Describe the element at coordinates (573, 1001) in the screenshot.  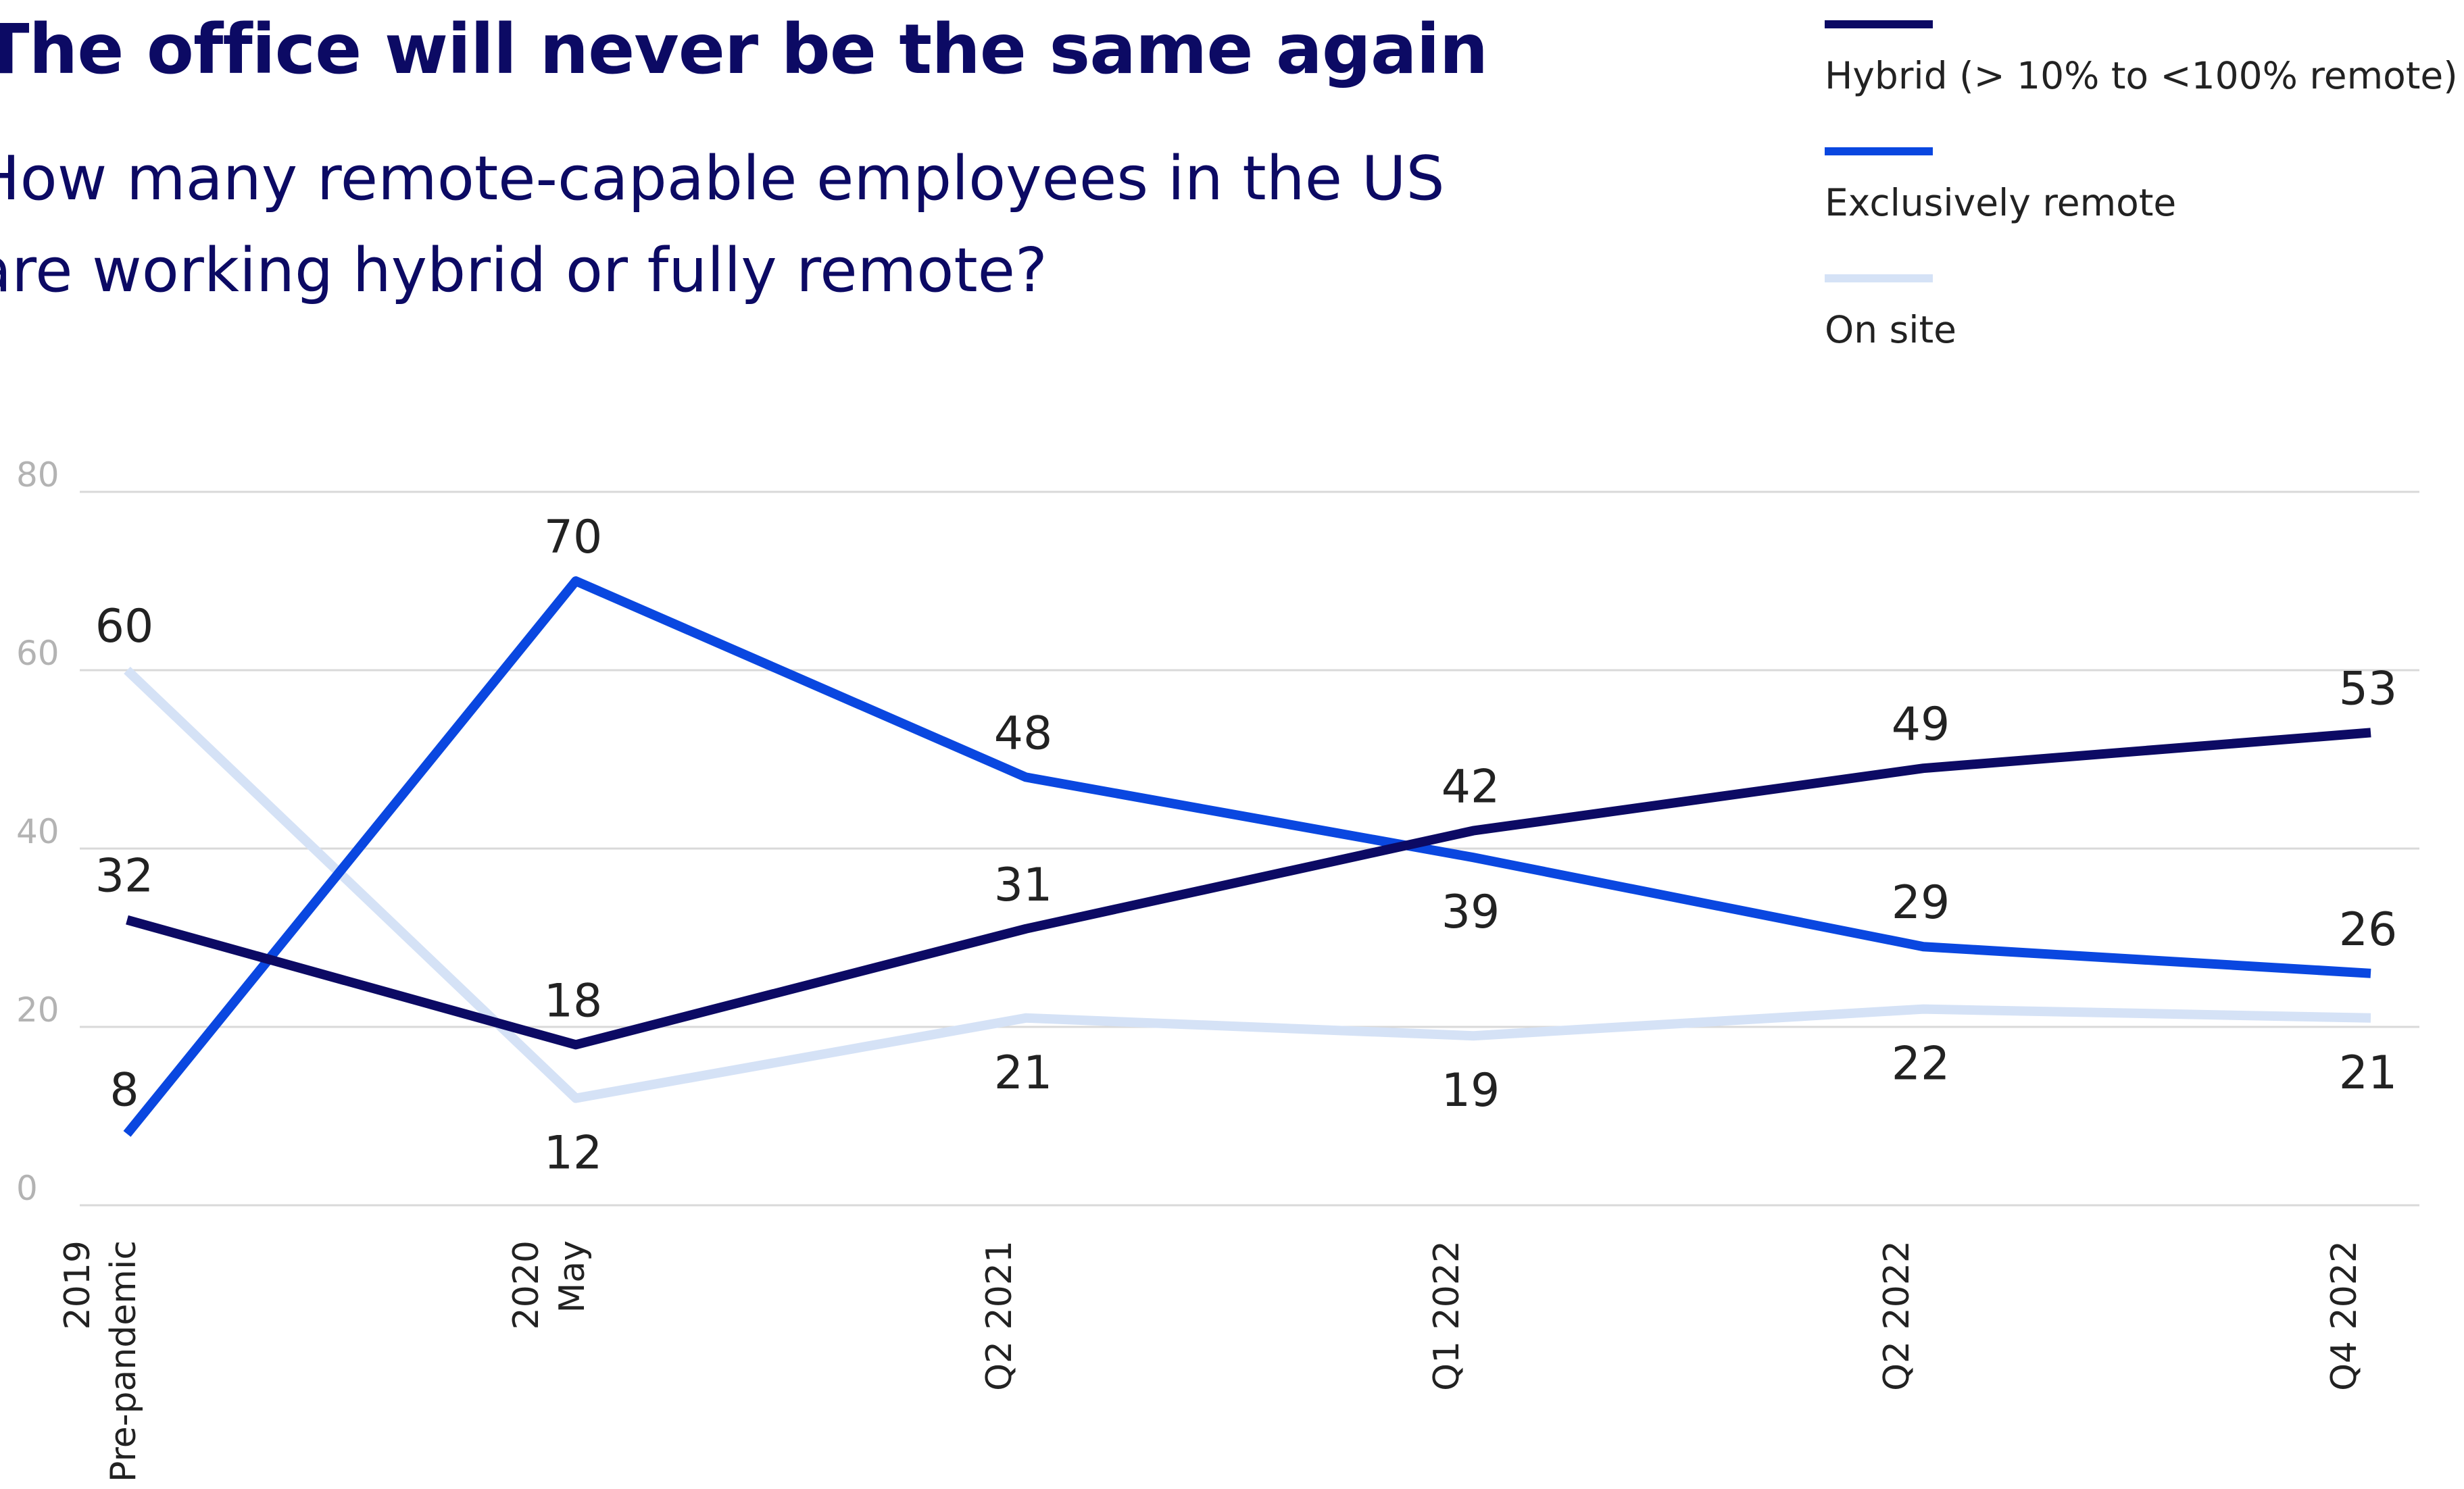
I see `data-label-hybrid: 18` at that location.